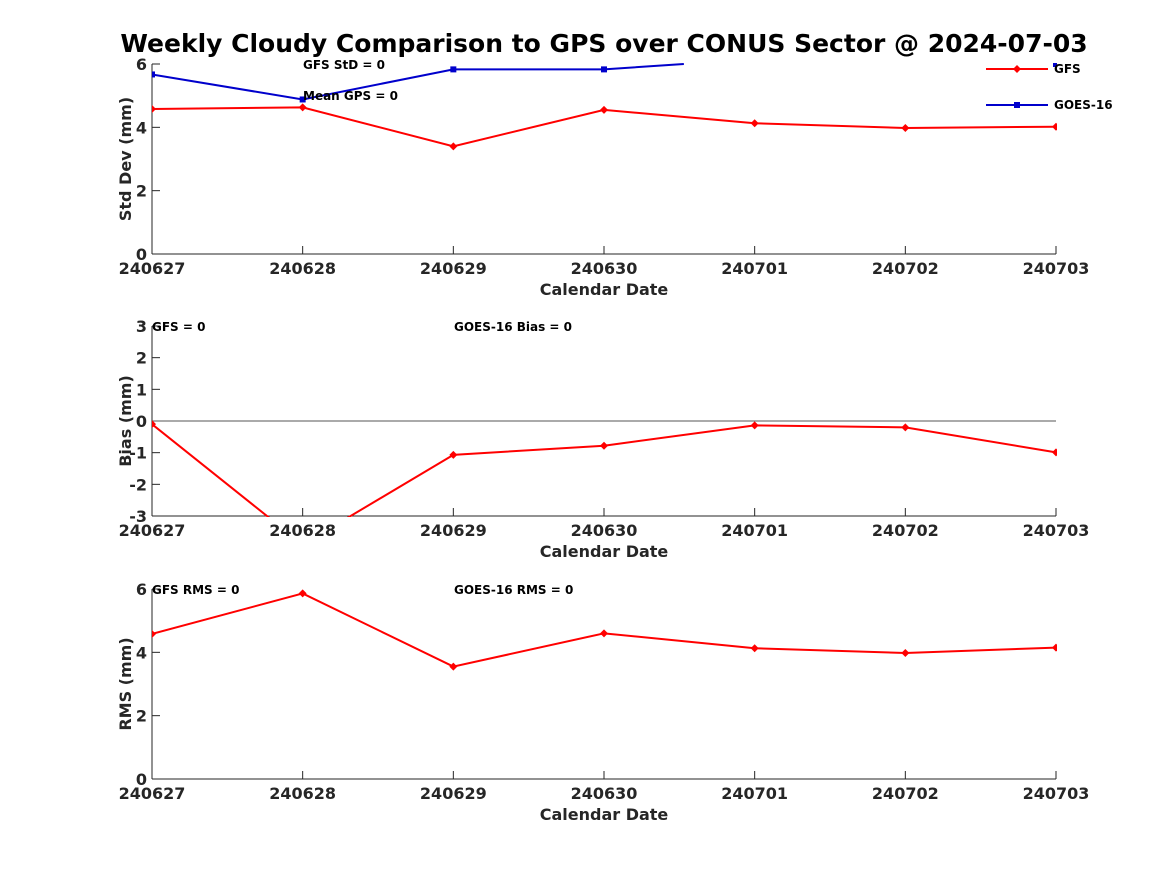 Image resolution: width=1167 pixels, height=875 pixels. What do you see at coordinates (125, 421) in the screenshot?
I see `y-axis-label: Bias (mm)` at bounding box center [125, 421].